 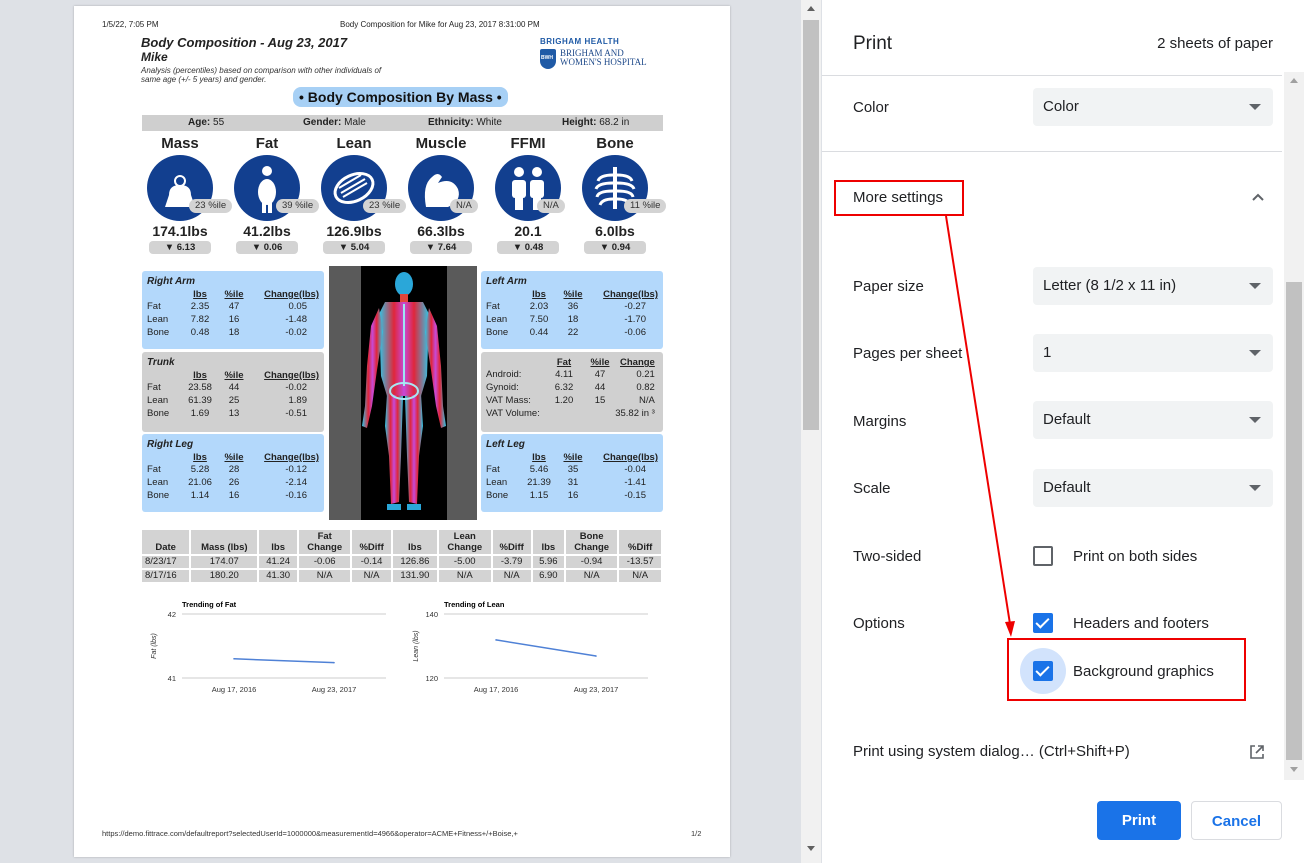 What do you see at coordinates (1294, 521) in the screenshot?
I see `settings-scrollbar-thumb` at bounding box center [1294, 521].